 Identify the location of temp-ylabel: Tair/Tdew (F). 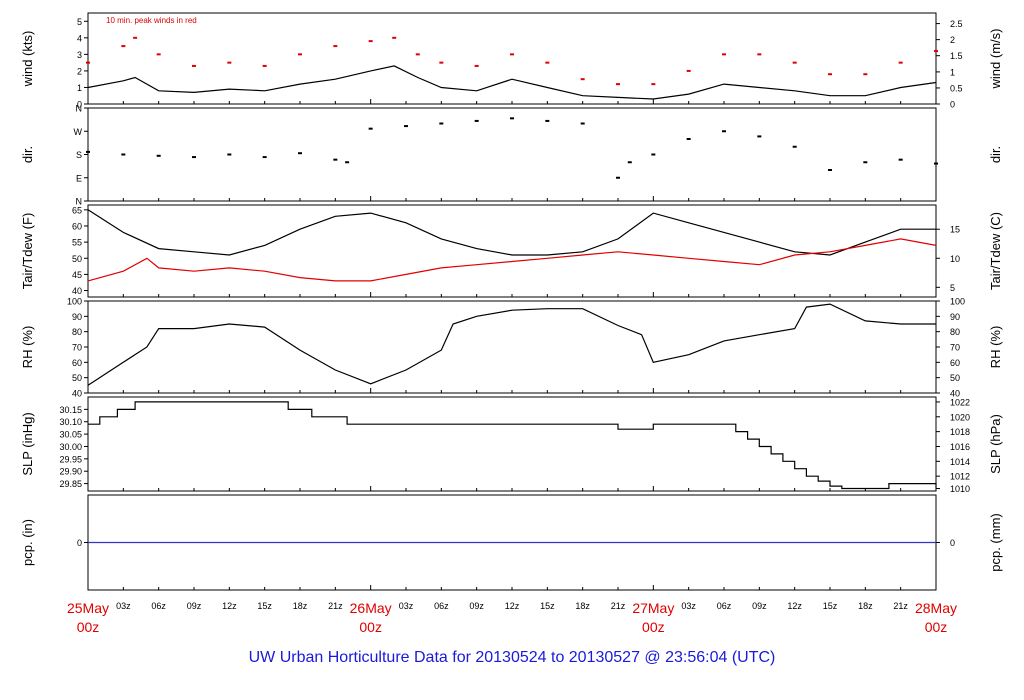
(27, 251).